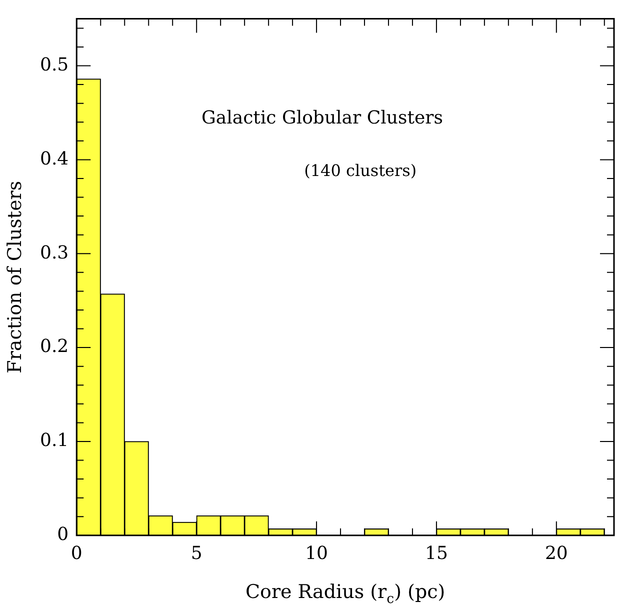 The image size is (621, 611). I want to click on text: Galactic Globular Clusters, so click(322, 117).